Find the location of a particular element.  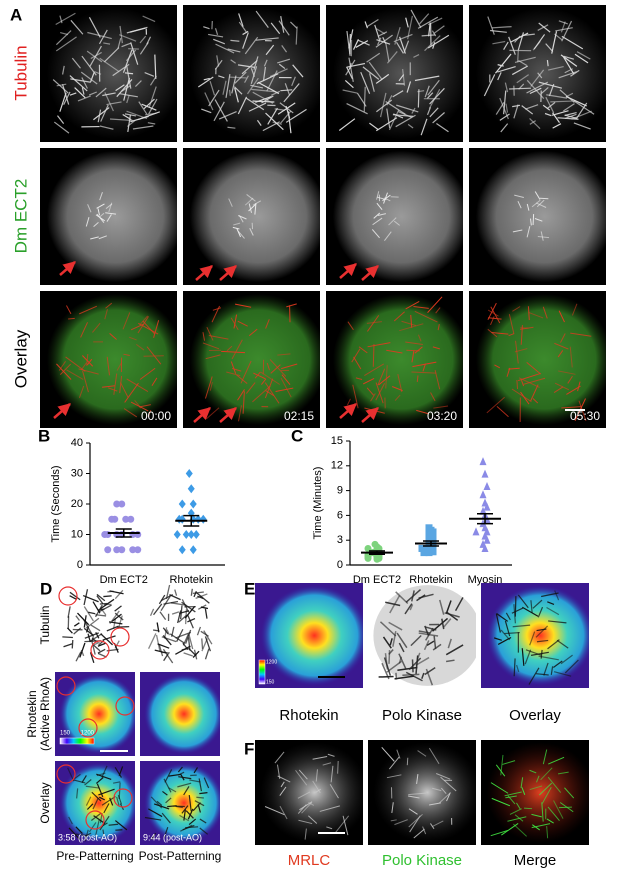

x-tick-label: Dm ECT2 is located at coordinates (377, 580).